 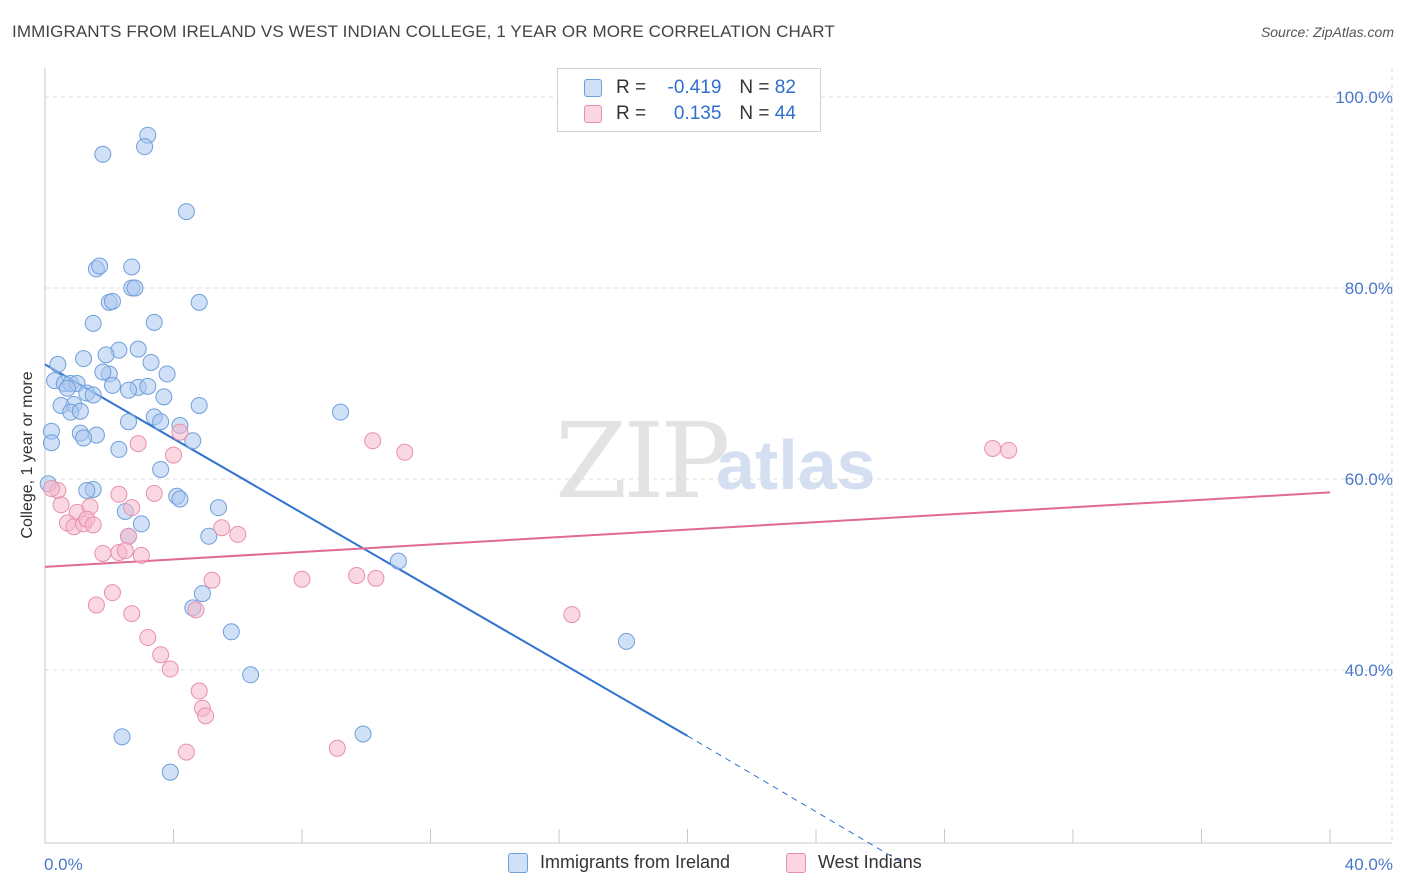 I want to click on watermark-zip: ZIP, so click(x=642, y=461).